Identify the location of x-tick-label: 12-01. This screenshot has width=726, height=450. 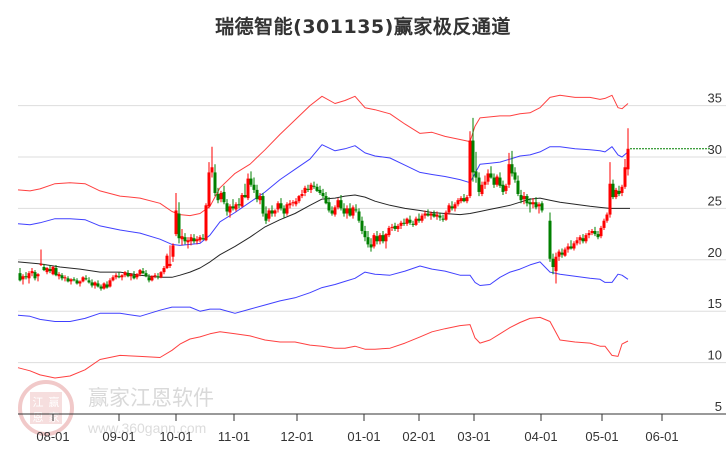
(296, 436).